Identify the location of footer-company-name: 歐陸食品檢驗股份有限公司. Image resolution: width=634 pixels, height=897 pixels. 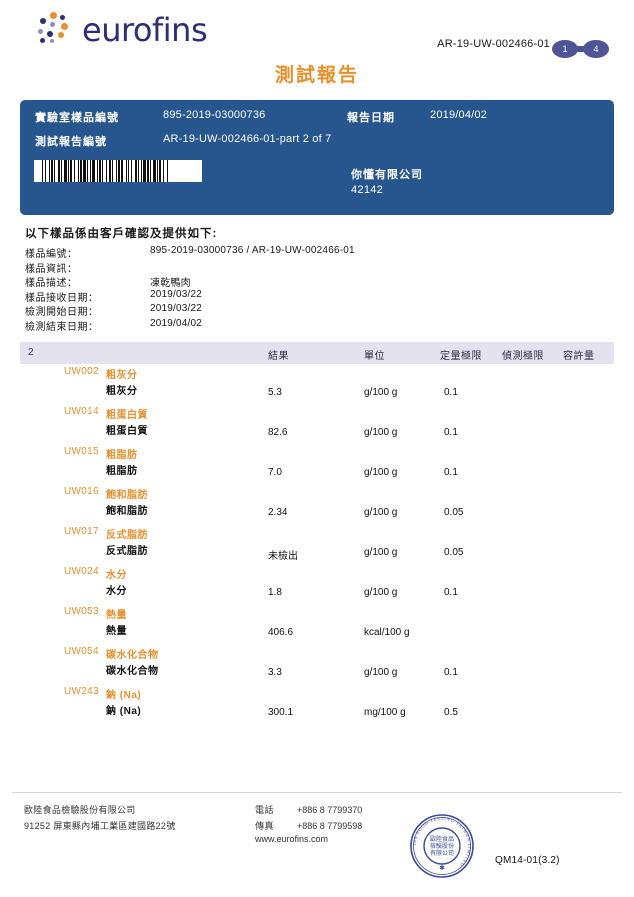
(80, 810).